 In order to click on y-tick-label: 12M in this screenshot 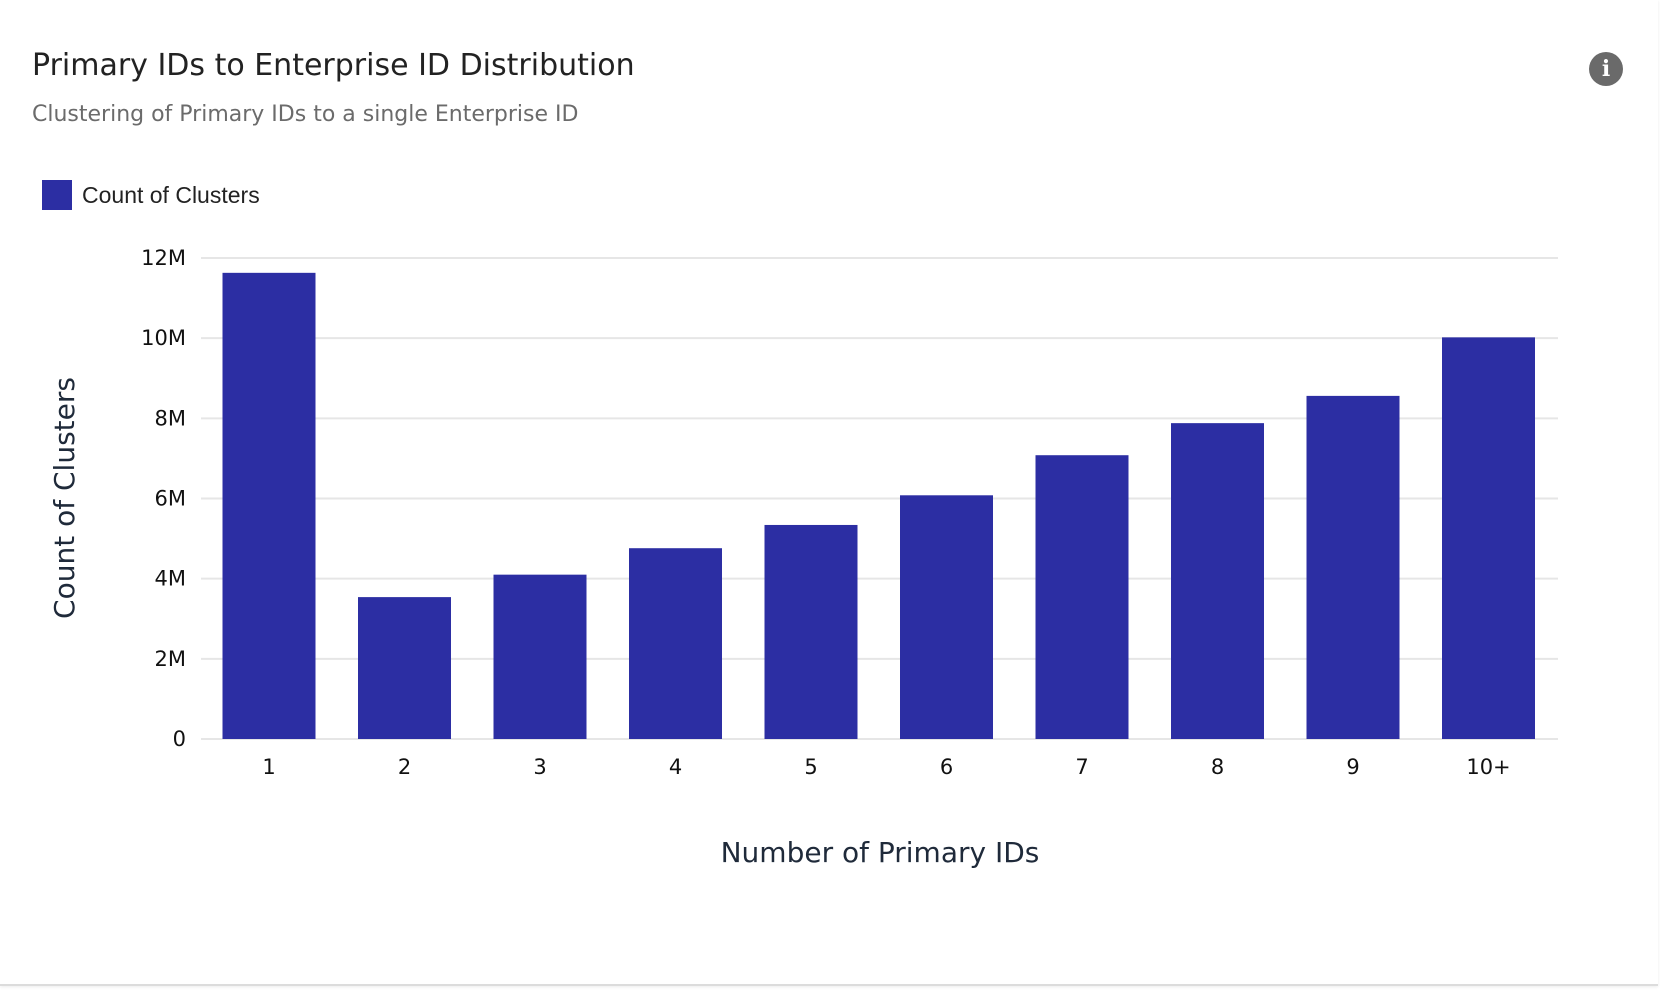, I will do `click(163, 258)`.